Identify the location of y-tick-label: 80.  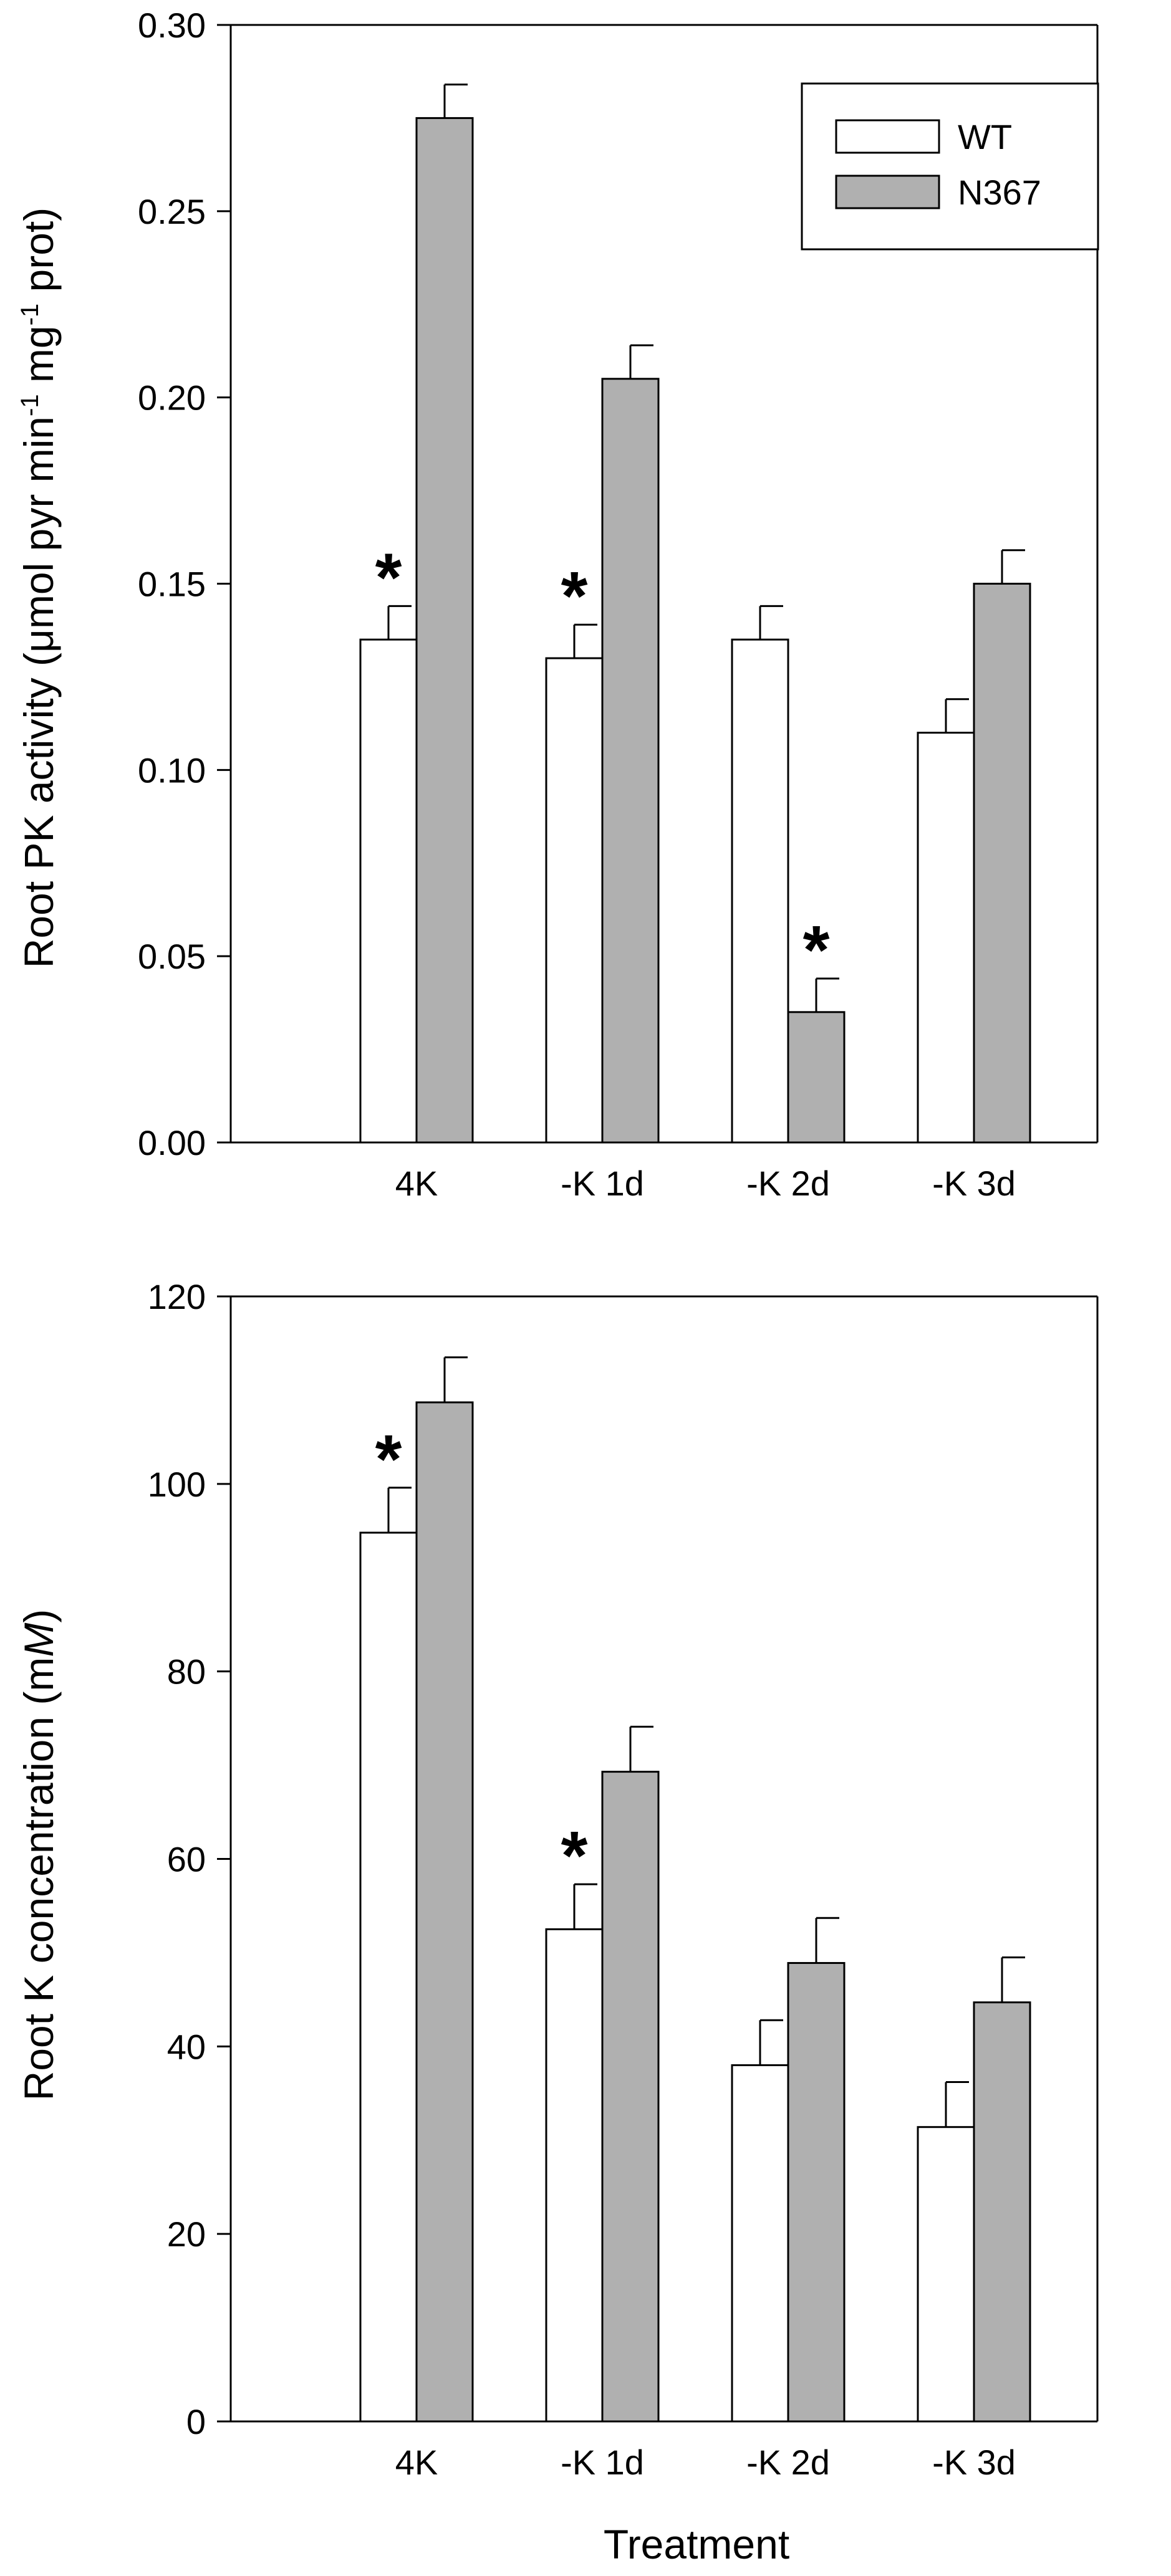
(186, 1672).